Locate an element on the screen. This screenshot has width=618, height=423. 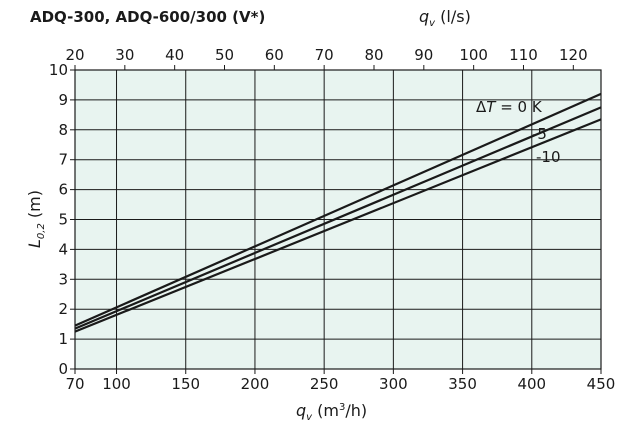
y-tick-label: 1 is located at coordinates (63, 339).